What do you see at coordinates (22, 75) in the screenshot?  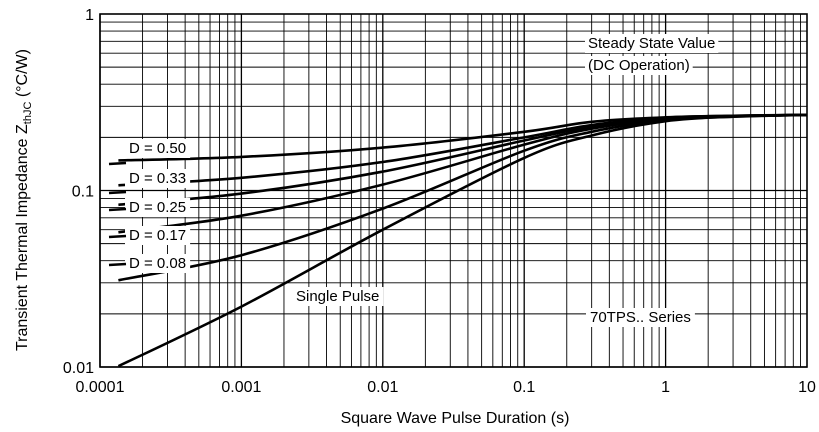 I see `y-axis-title-unit: (°C/W)` at bounding box center [22, 75].